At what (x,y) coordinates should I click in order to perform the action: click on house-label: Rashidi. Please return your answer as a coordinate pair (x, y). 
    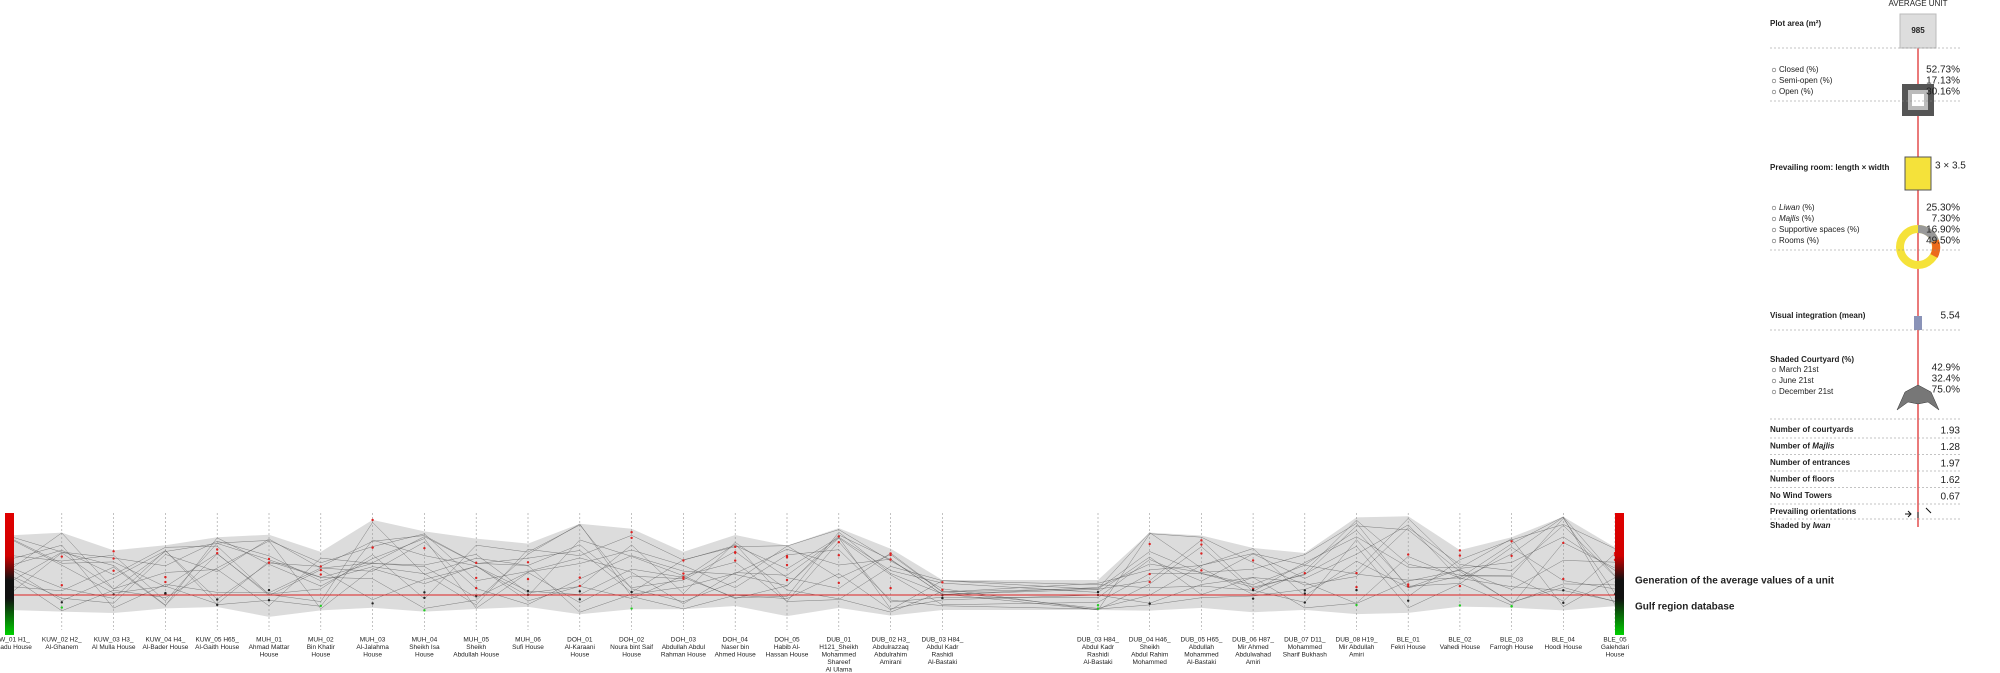
    Looking at the image, I should click on (1098, 655).